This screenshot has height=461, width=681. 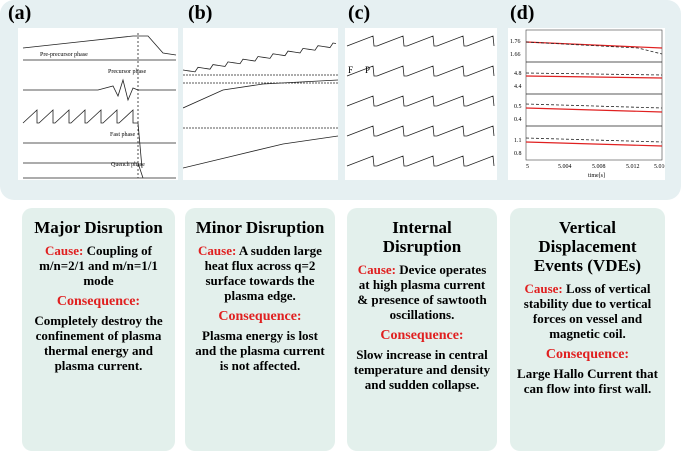 What do you see at coordinates (200, 13) in the screenshot?
I see `panel-label: (b)` at bounding box center [200, 13].